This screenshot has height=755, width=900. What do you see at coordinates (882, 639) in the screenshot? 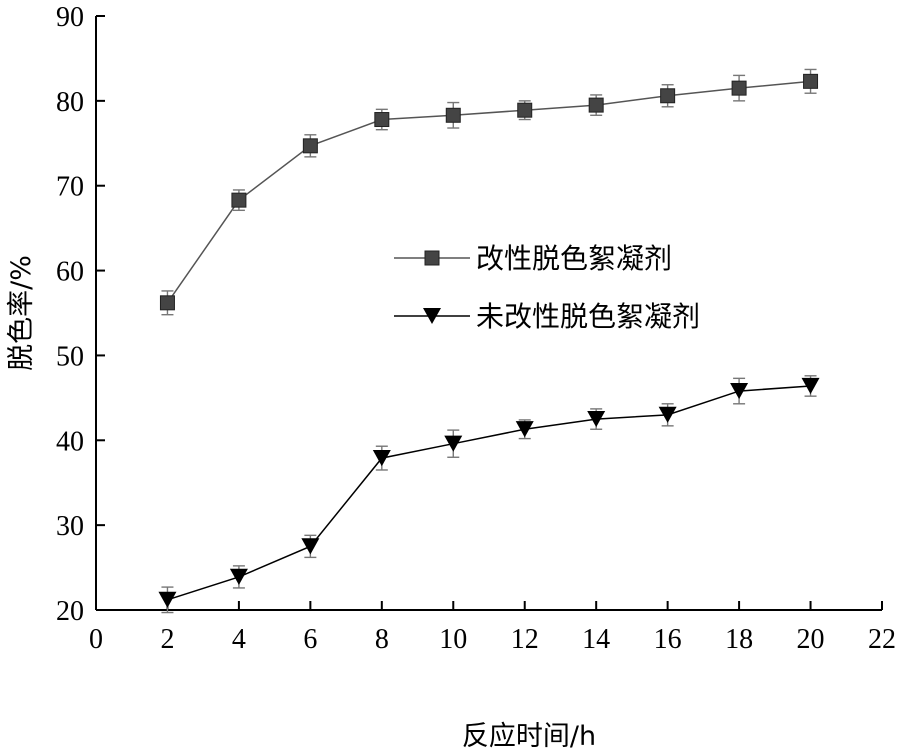
I see `x-tick-label: 22` at bounding box center [882, 639].